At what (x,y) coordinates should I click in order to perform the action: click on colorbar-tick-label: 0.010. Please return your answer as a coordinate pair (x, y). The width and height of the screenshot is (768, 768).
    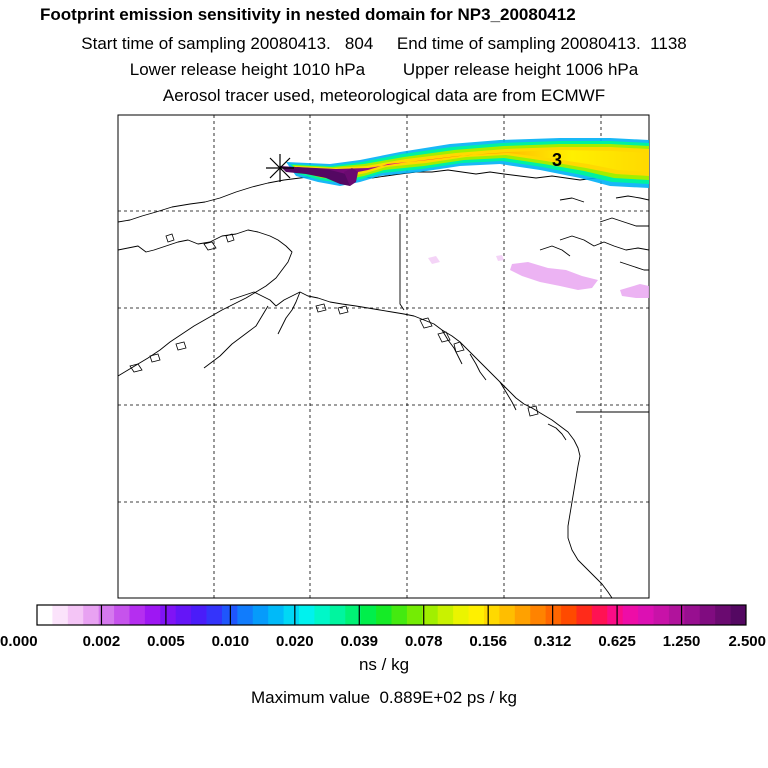
    Looking at the image, I should click on (231, 641).